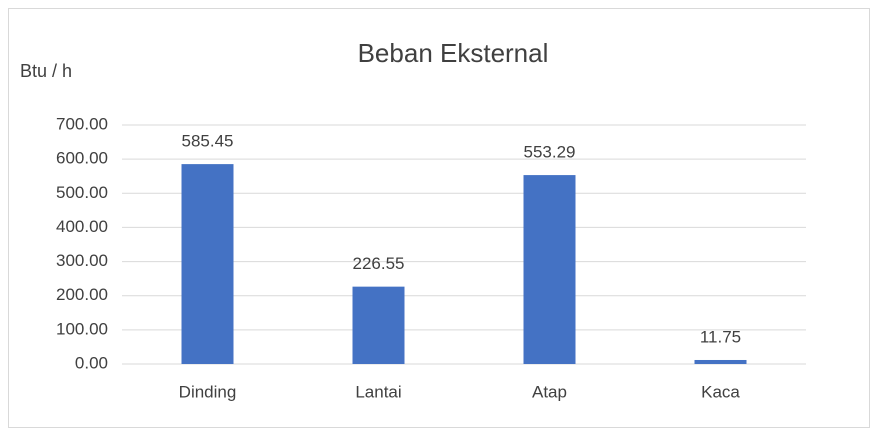  Describe the element at coordinates (549, 391) in the screenshot. I see `x-tick-label: Atap` at that location.